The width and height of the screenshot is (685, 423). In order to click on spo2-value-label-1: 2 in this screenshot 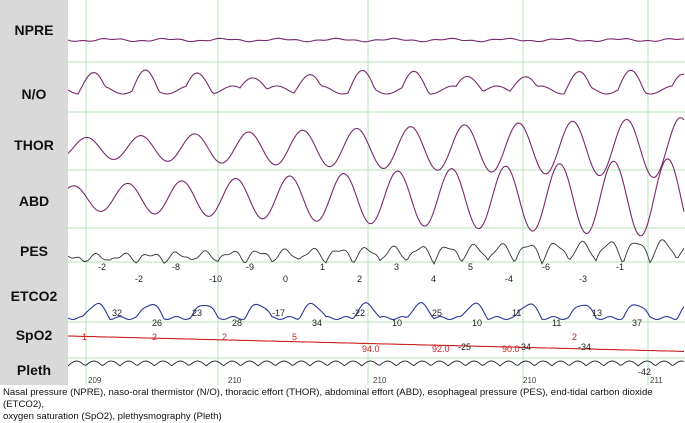, I will do `click(154, 337)`.